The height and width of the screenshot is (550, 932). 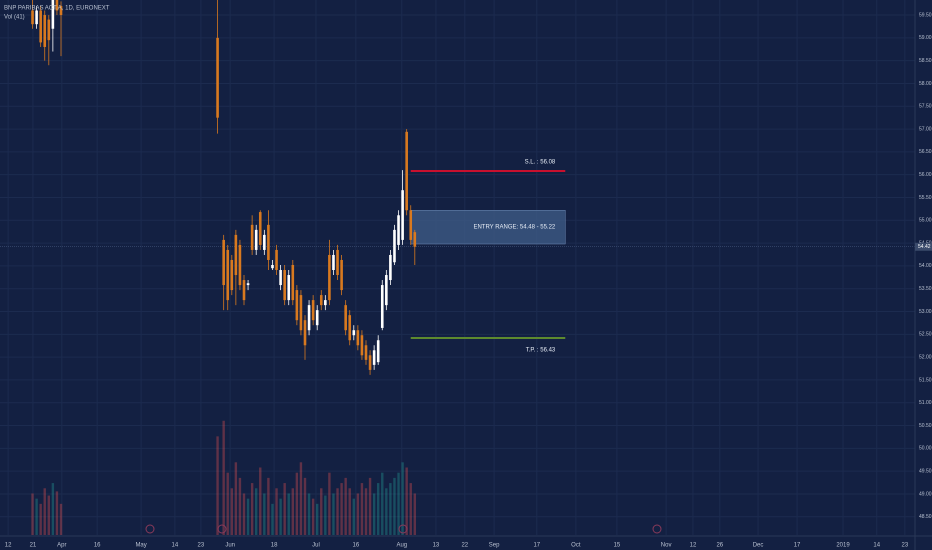 What do you see at coordinates (316, 546) in the screenshot?
I see `x-tick-label: Jul` at bounding box center [316, 546].